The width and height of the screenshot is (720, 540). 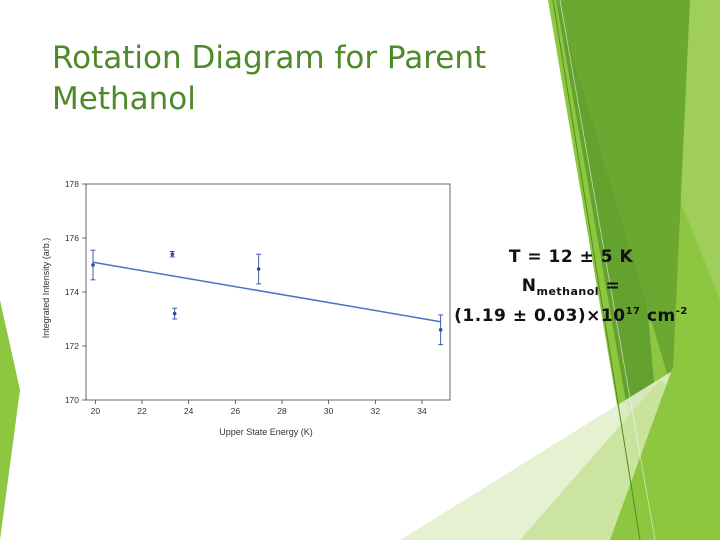 What do you see at coordinates (46, 288) in the screenshot?
I see `y-axis-label: Integrated Intensity (arb.)` at bounding box center [46, 288].